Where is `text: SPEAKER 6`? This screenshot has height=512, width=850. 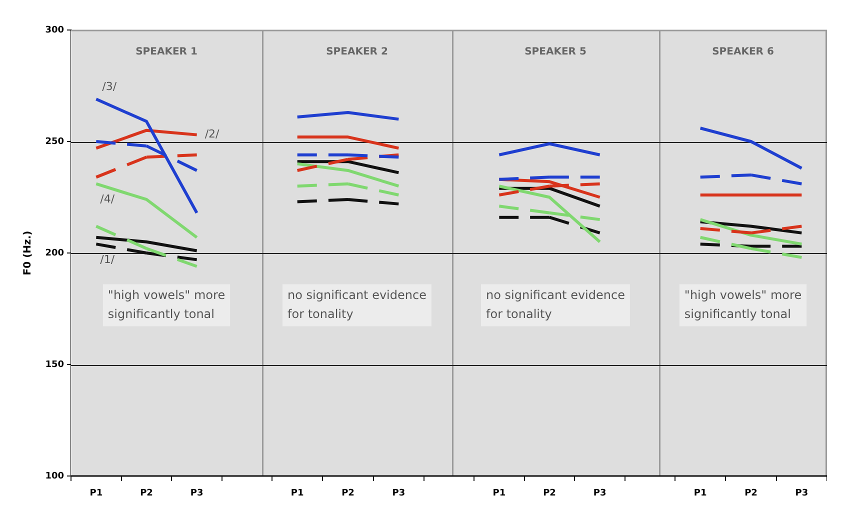 text: SPEAKER 6 is located at coordinates (743, 52).